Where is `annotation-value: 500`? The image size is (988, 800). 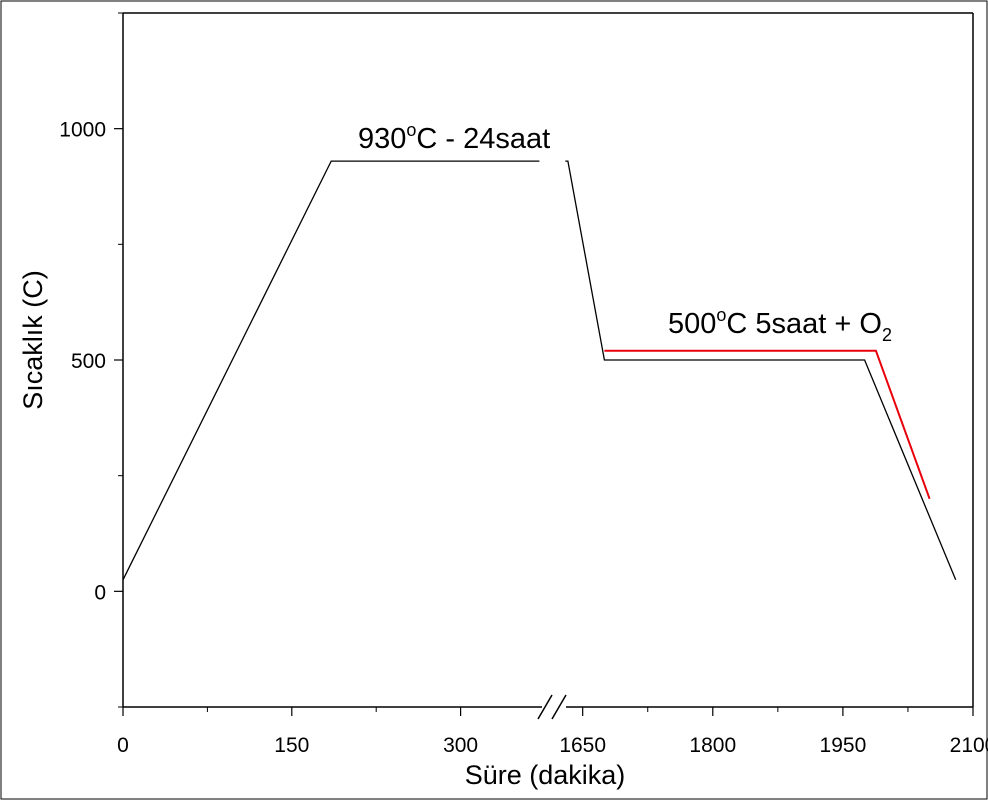 annotation-value: 500 is located at coordinates (692, 324).